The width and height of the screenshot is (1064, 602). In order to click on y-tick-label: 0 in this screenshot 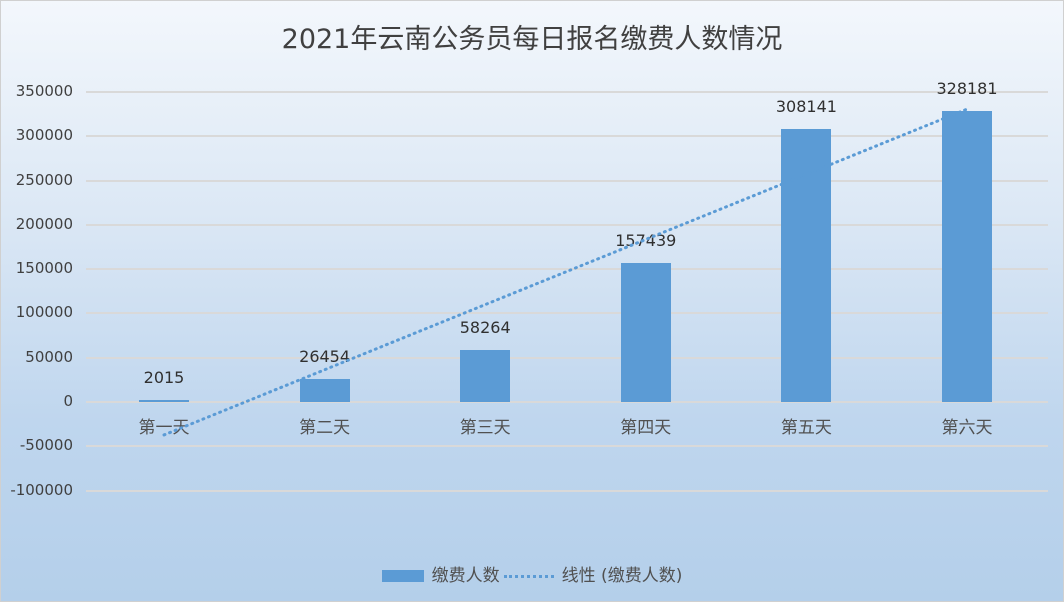, I will do `click(68, 401)`.